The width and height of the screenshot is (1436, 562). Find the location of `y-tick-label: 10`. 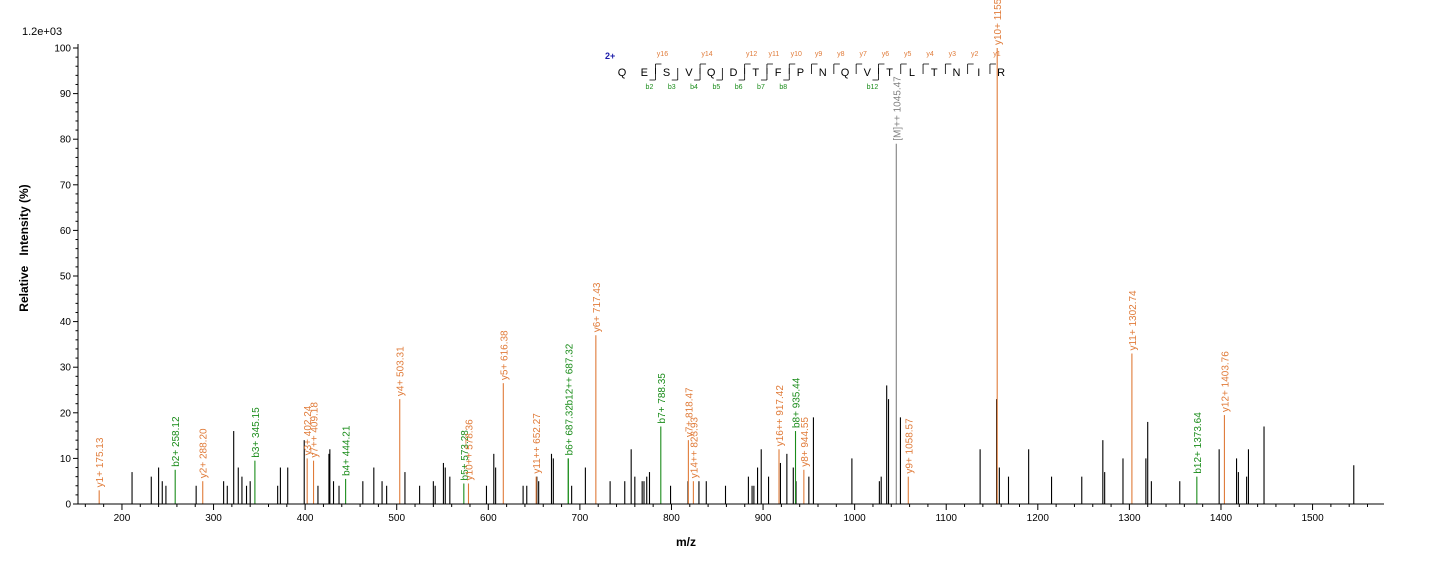

y-tick-label: 10 is located at coordinates (66, 459).